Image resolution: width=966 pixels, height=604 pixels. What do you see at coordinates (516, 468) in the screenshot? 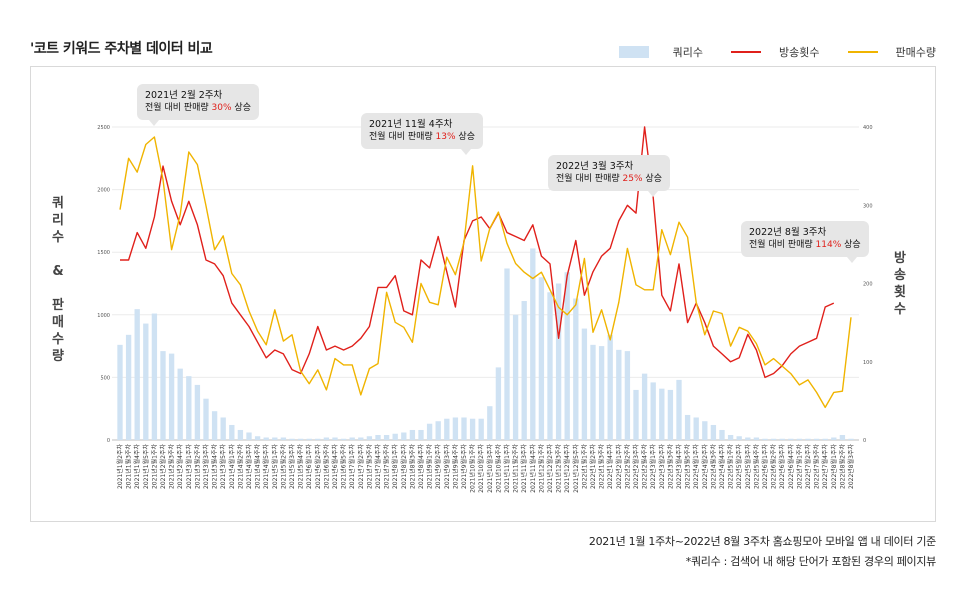
I see `x-tick-label: 2021년11월2주차` at bounding box center [516, 468].